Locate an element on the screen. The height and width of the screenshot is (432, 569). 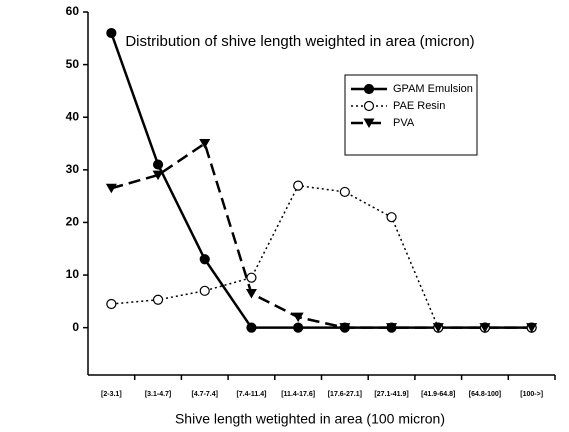
y-tick-label: 0 is located at coordinates (75, 327).